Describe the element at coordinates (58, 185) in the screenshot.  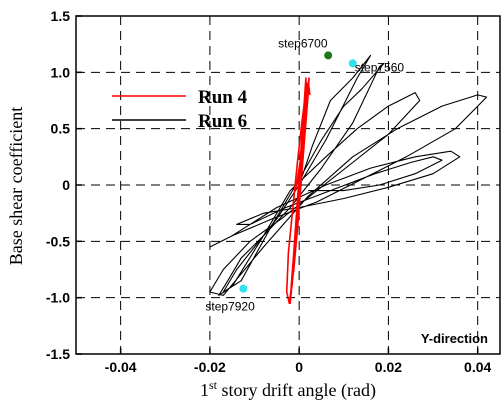
I see `y-tick-labels: -1.5 -1.0 -0.5 0 0.5 1.0 1.5` at that location.